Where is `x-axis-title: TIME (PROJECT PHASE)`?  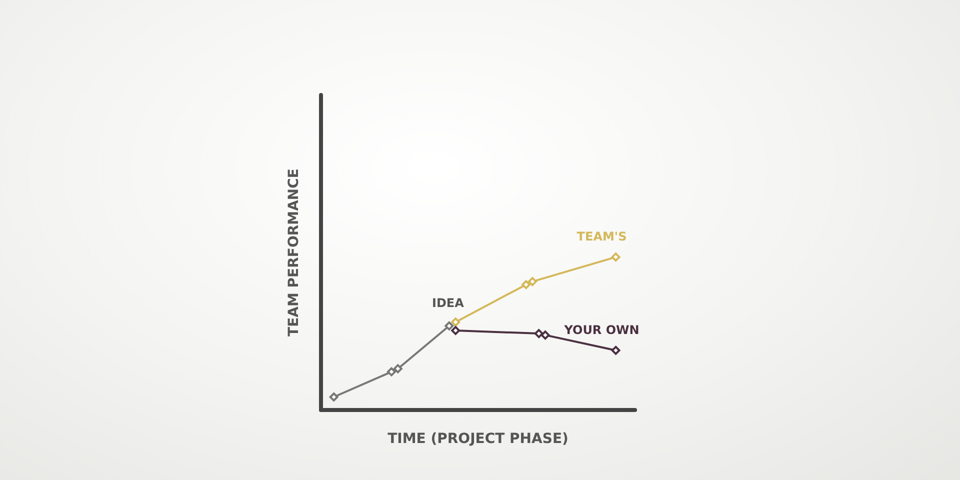 x-axis-title: TIME (PROJECT PHASE) is located at coordinates (478, 439).